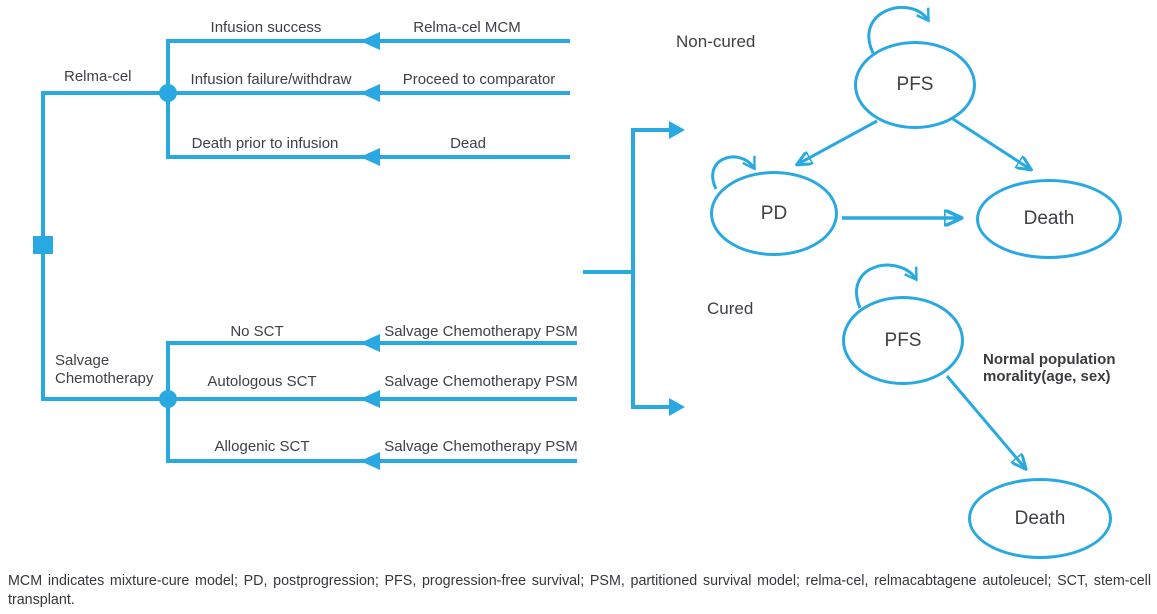  I want to click on cured-title: Cured, so click(730, 308).